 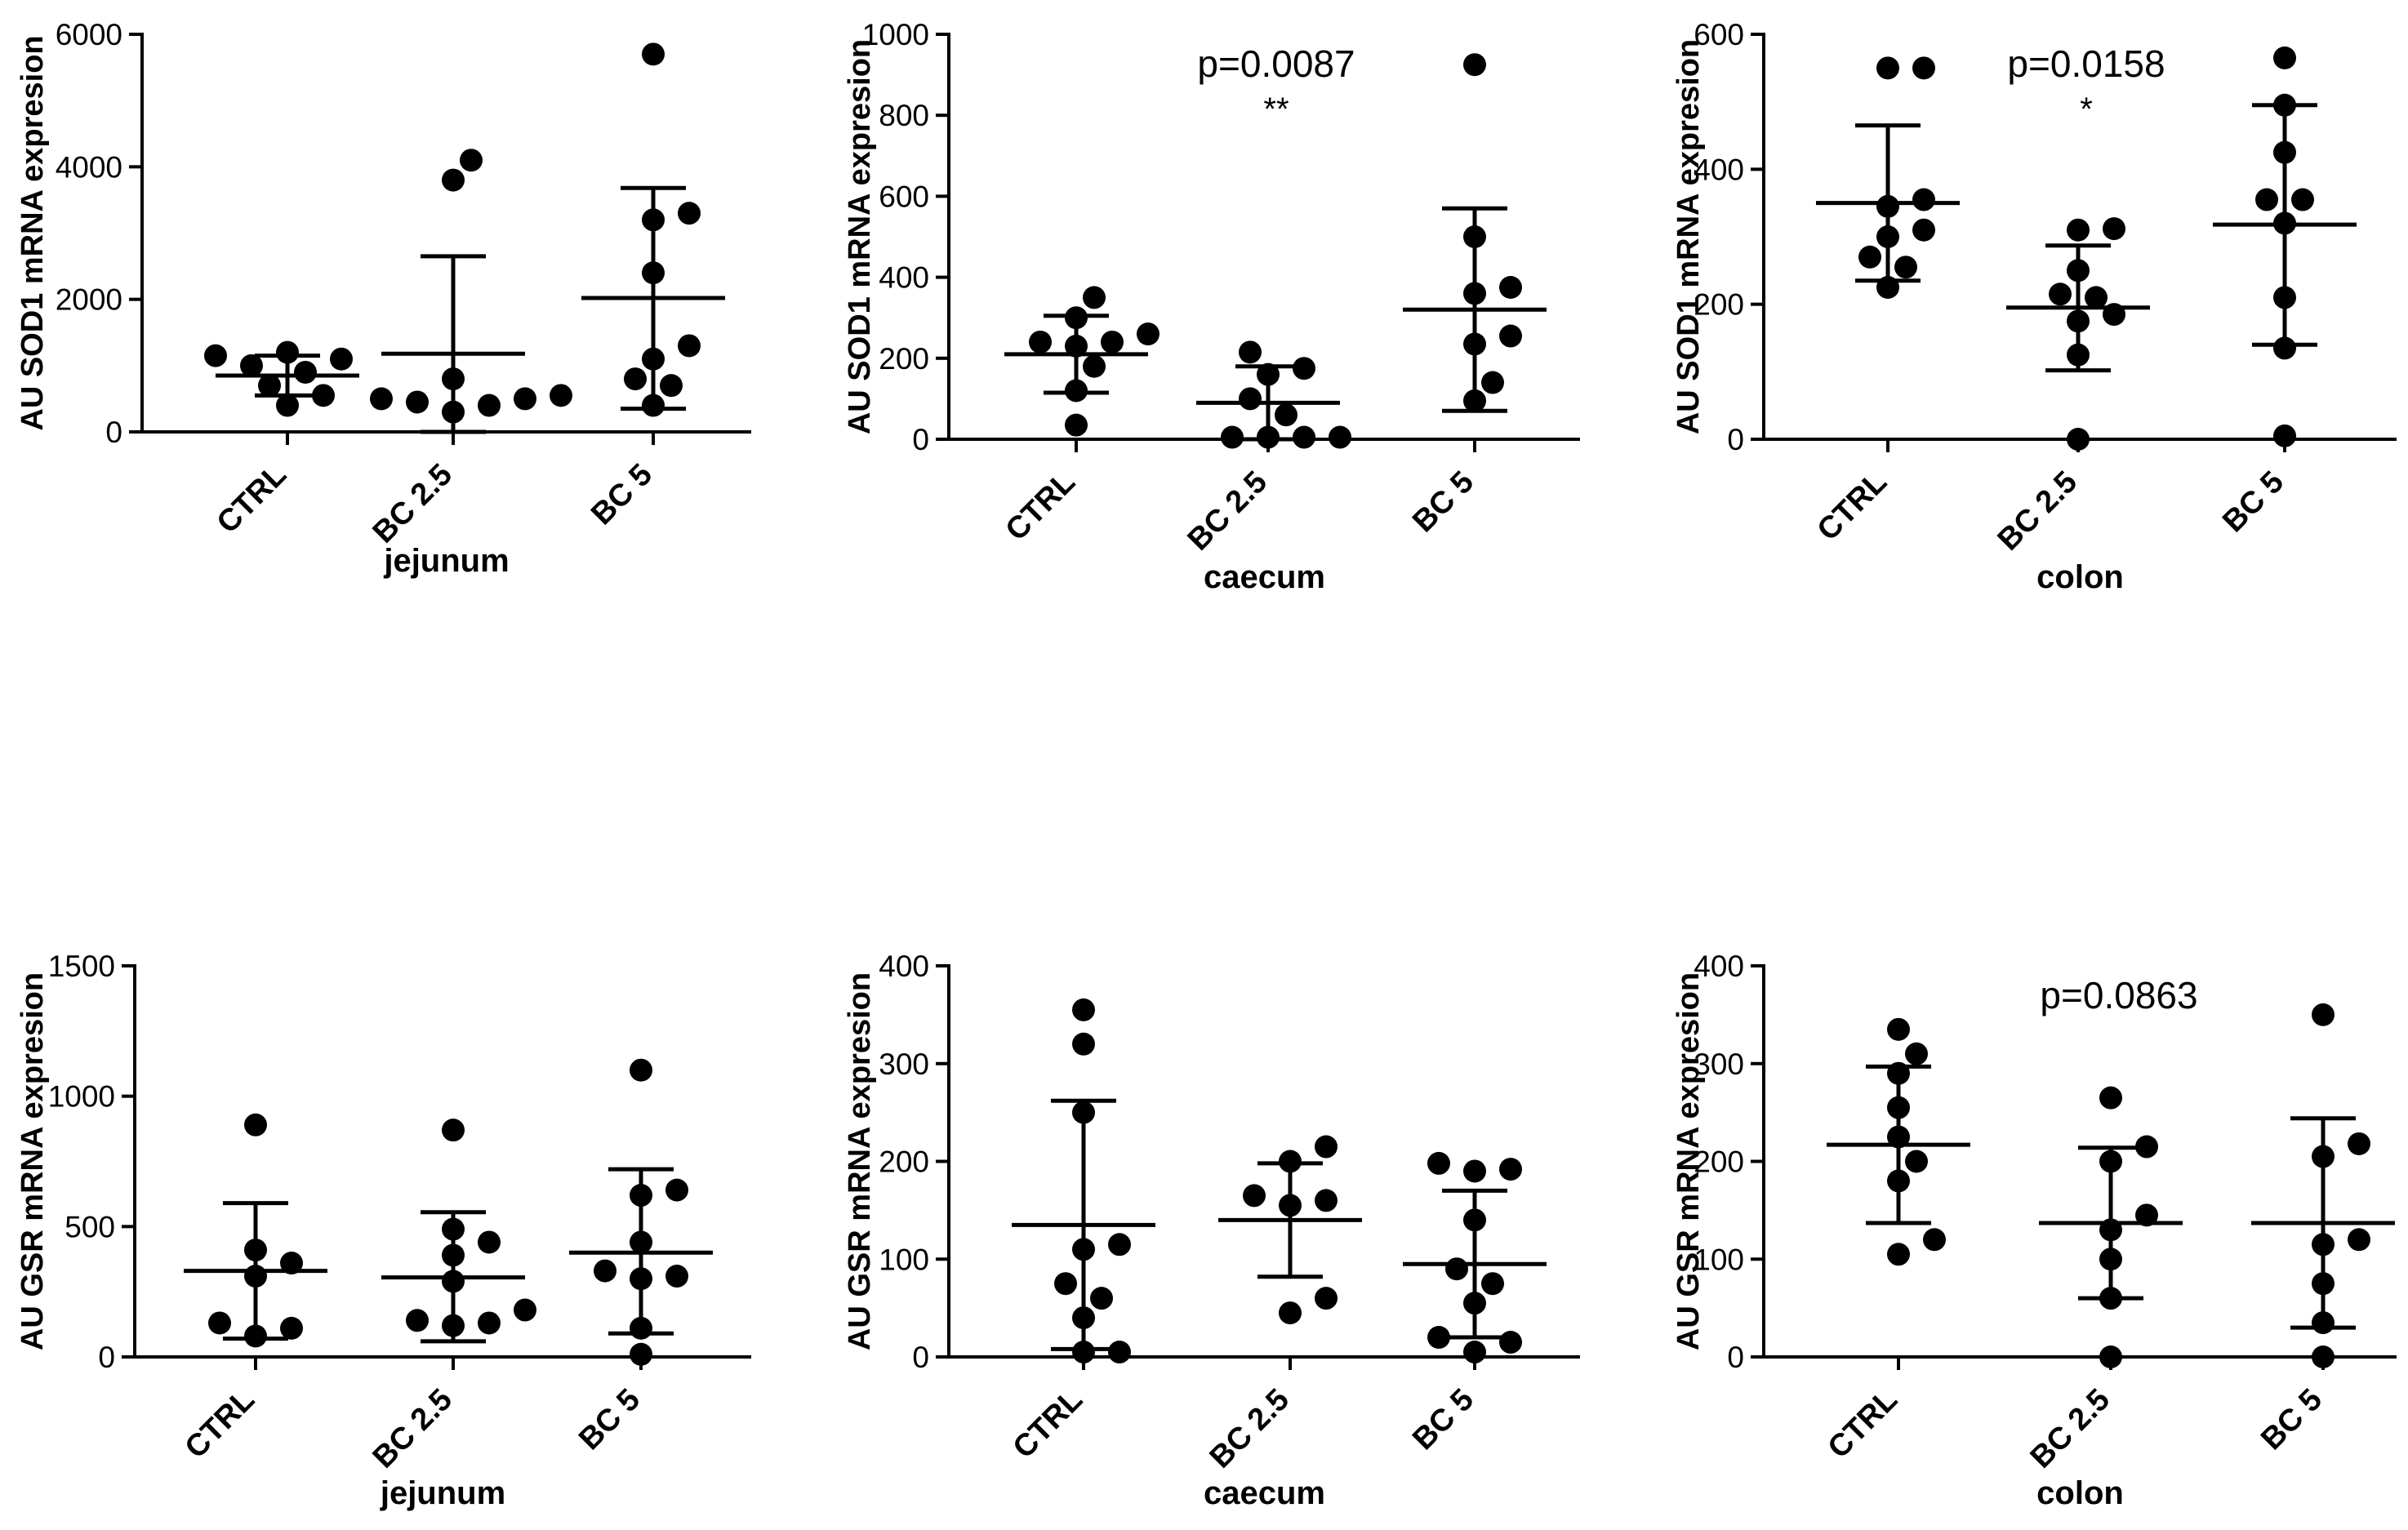 I want to click on p-value-label: p=0.0158, so click(x=2086, y=63).